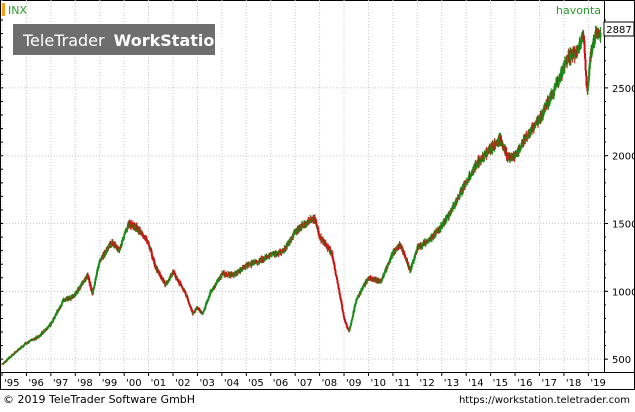  What do you see at coordinates (17, 10) in the screenshot?
I see `chart-title: INX` at bounding box center [17, 10].